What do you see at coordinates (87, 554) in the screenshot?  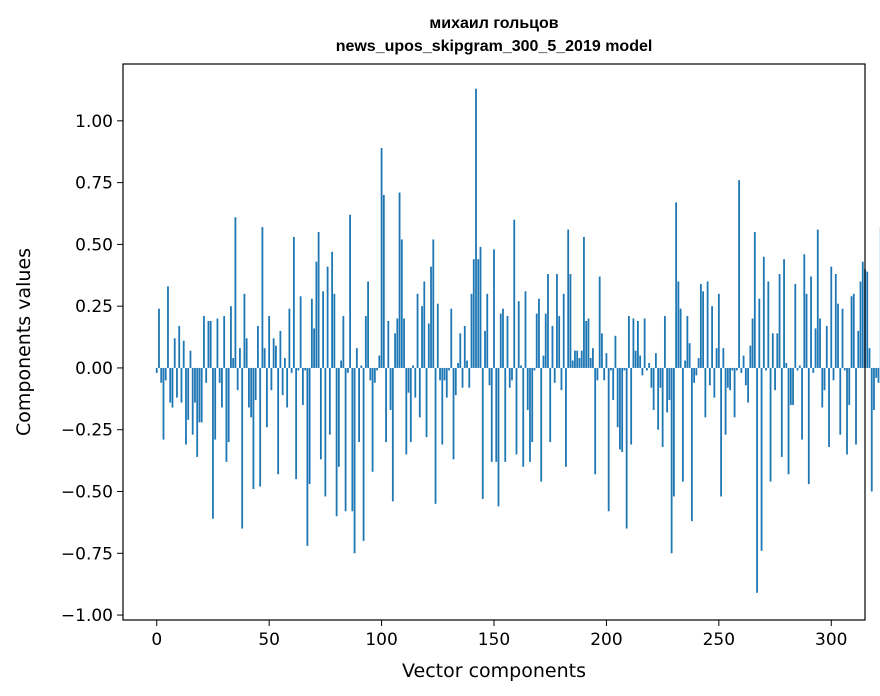 I see `y-tick-label: −0.75` at bounding box center [87, 554].